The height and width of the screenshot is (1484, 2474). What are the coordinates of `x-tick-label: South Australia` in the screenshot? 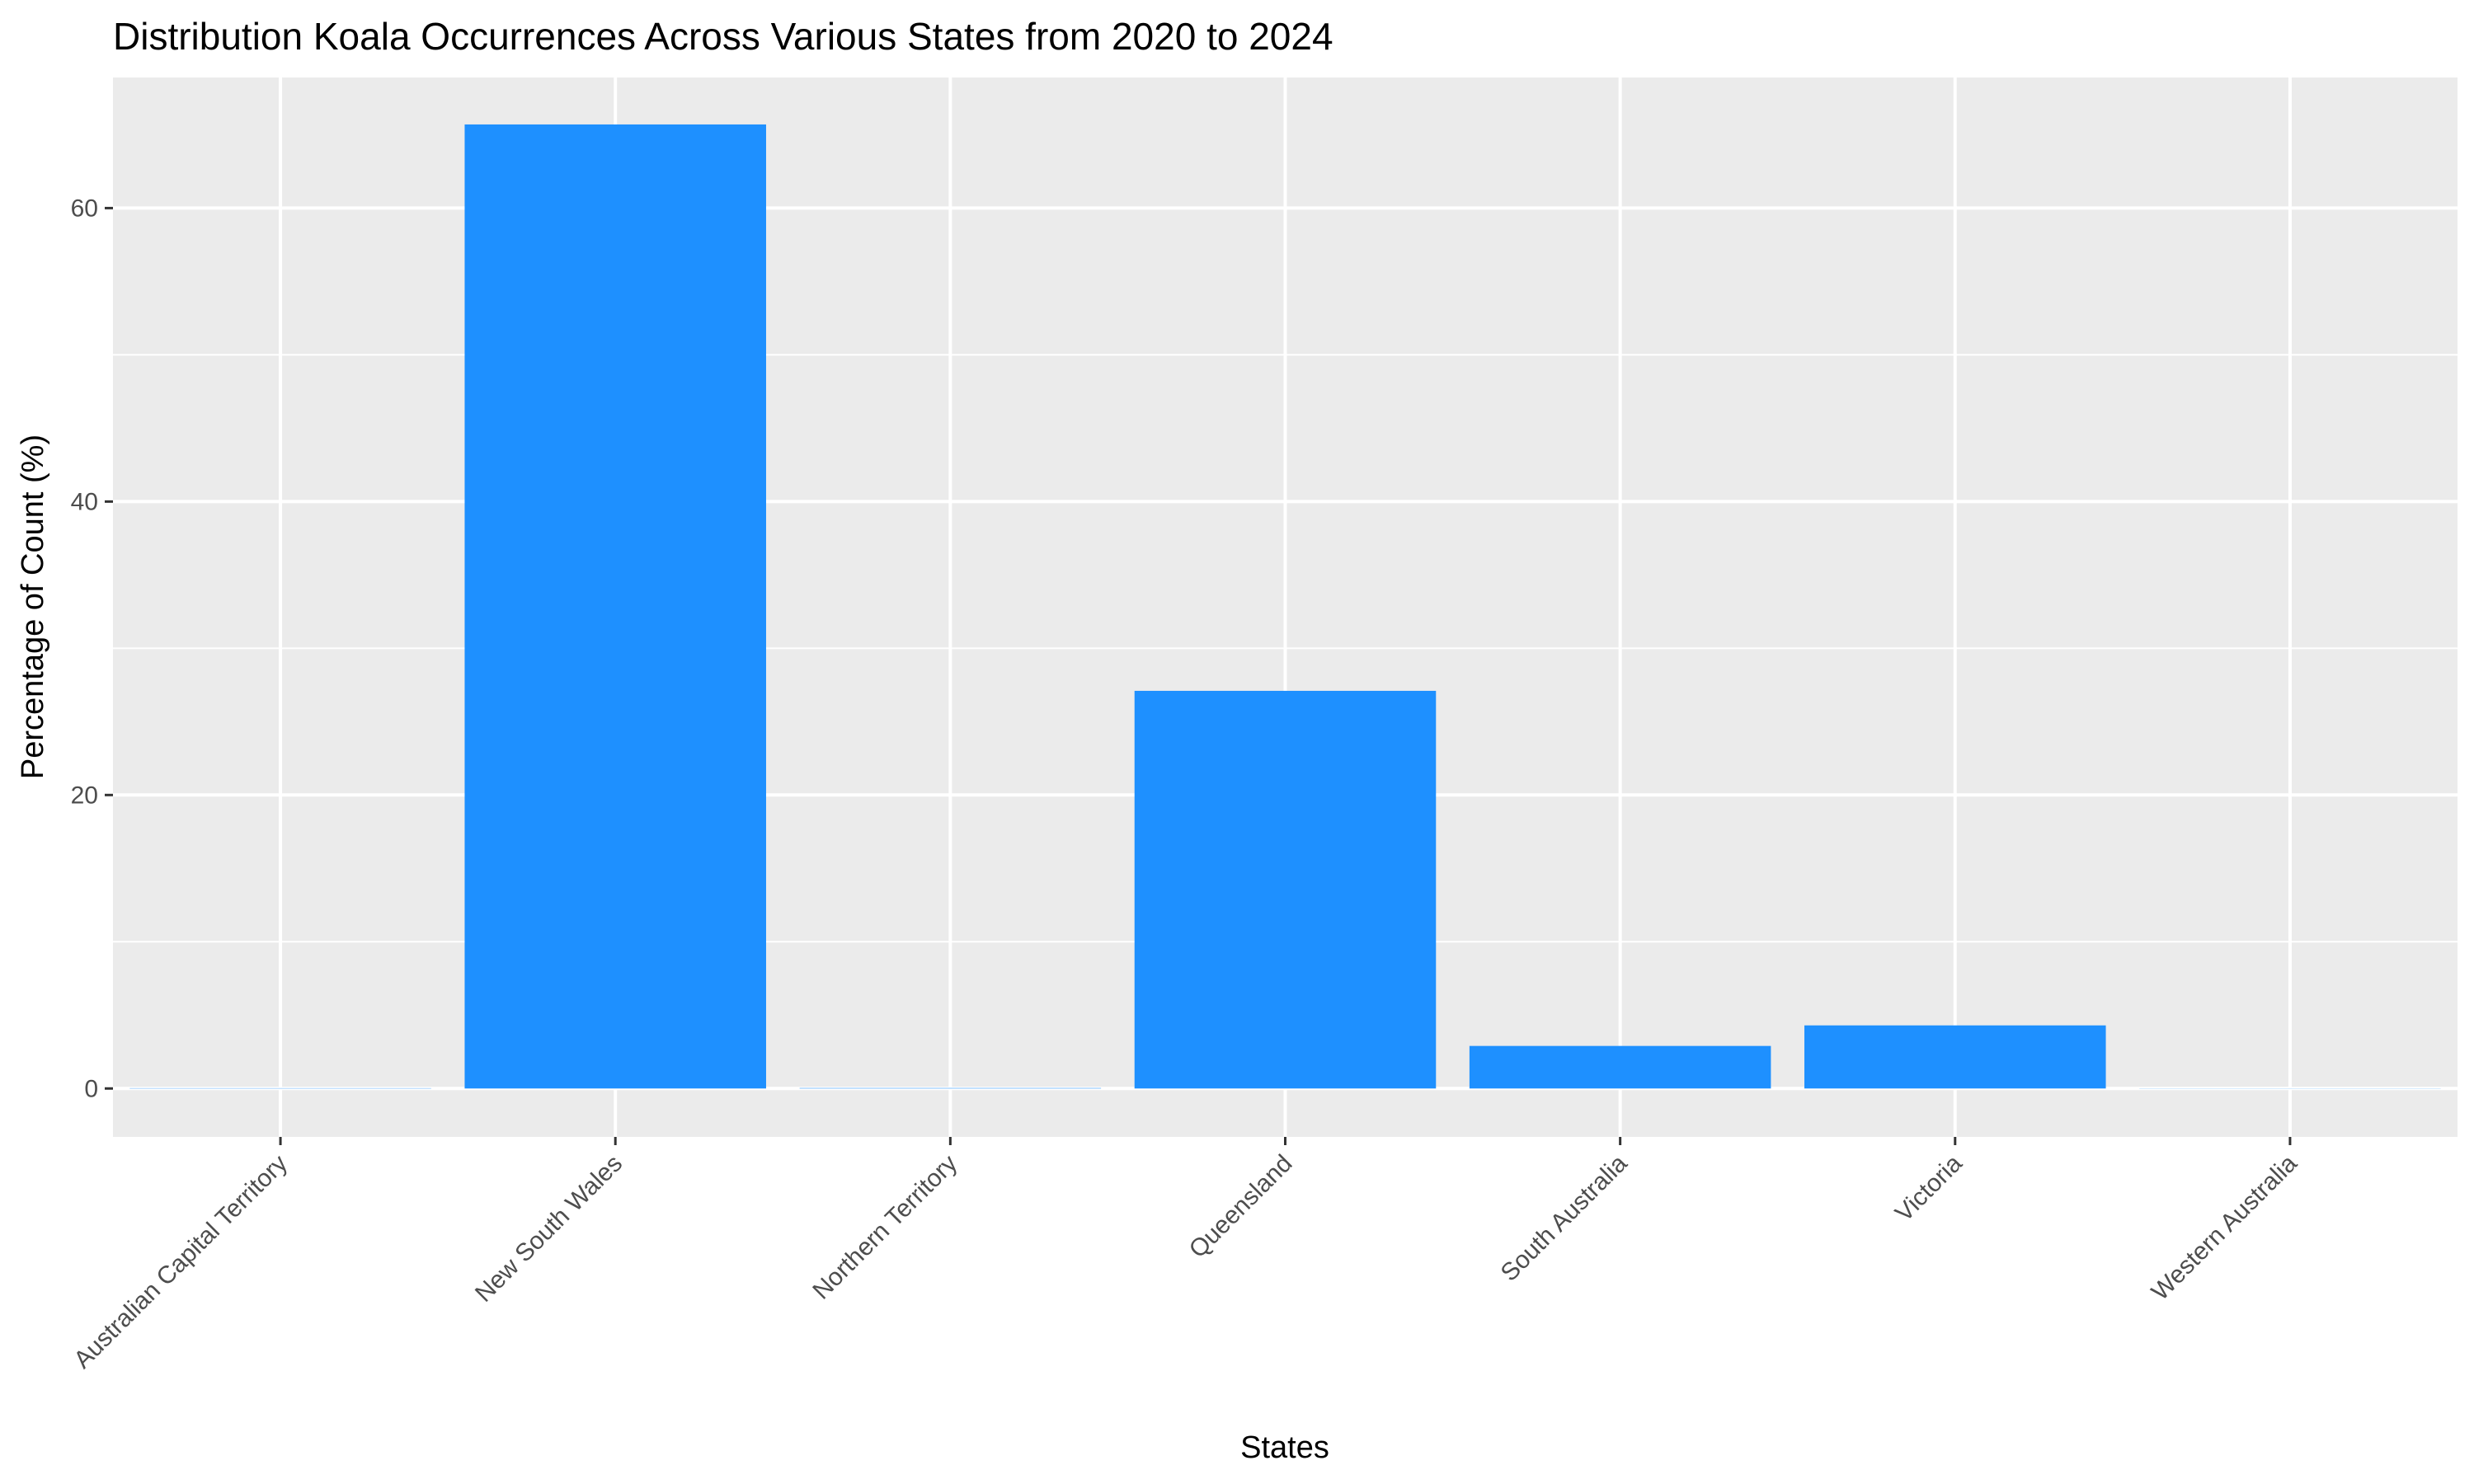 It's located at (1564, 1217).